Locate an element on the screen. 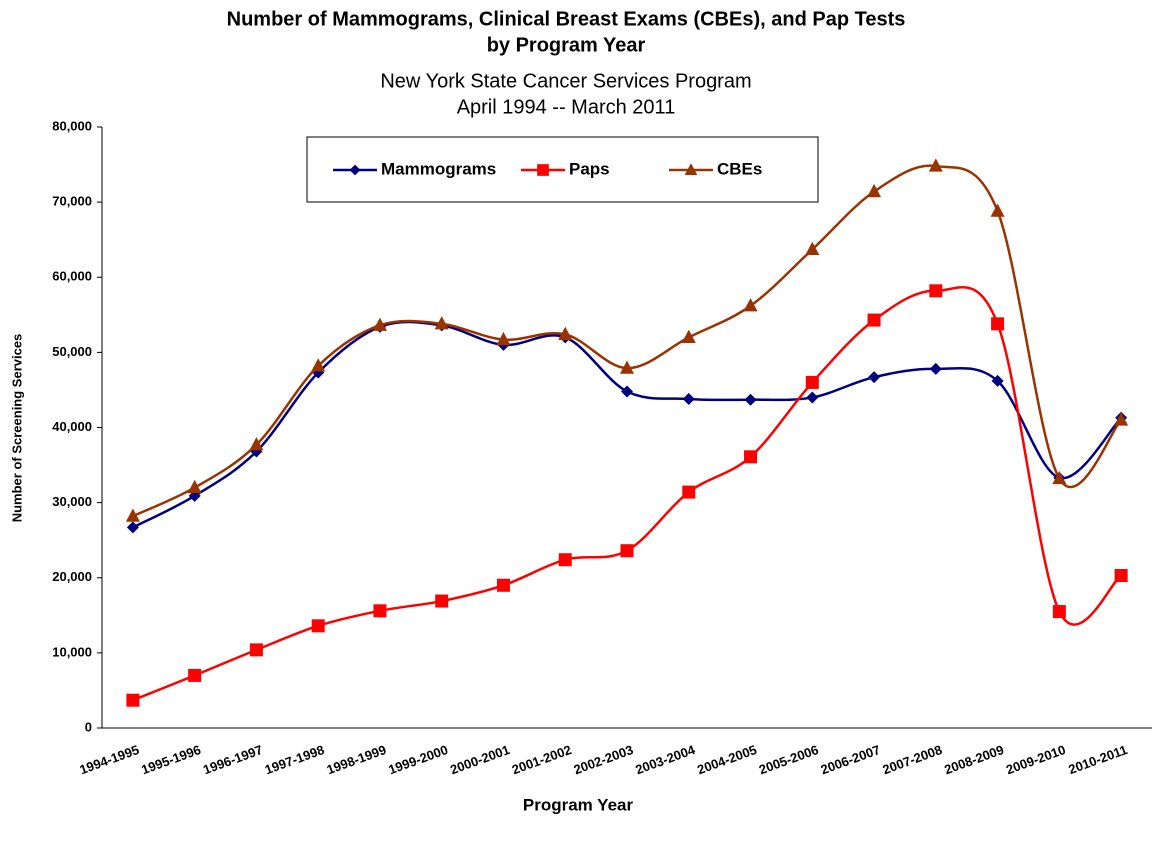  chart-subtitle: New York State Cancer Services Program is located at coordinates (565, 81).